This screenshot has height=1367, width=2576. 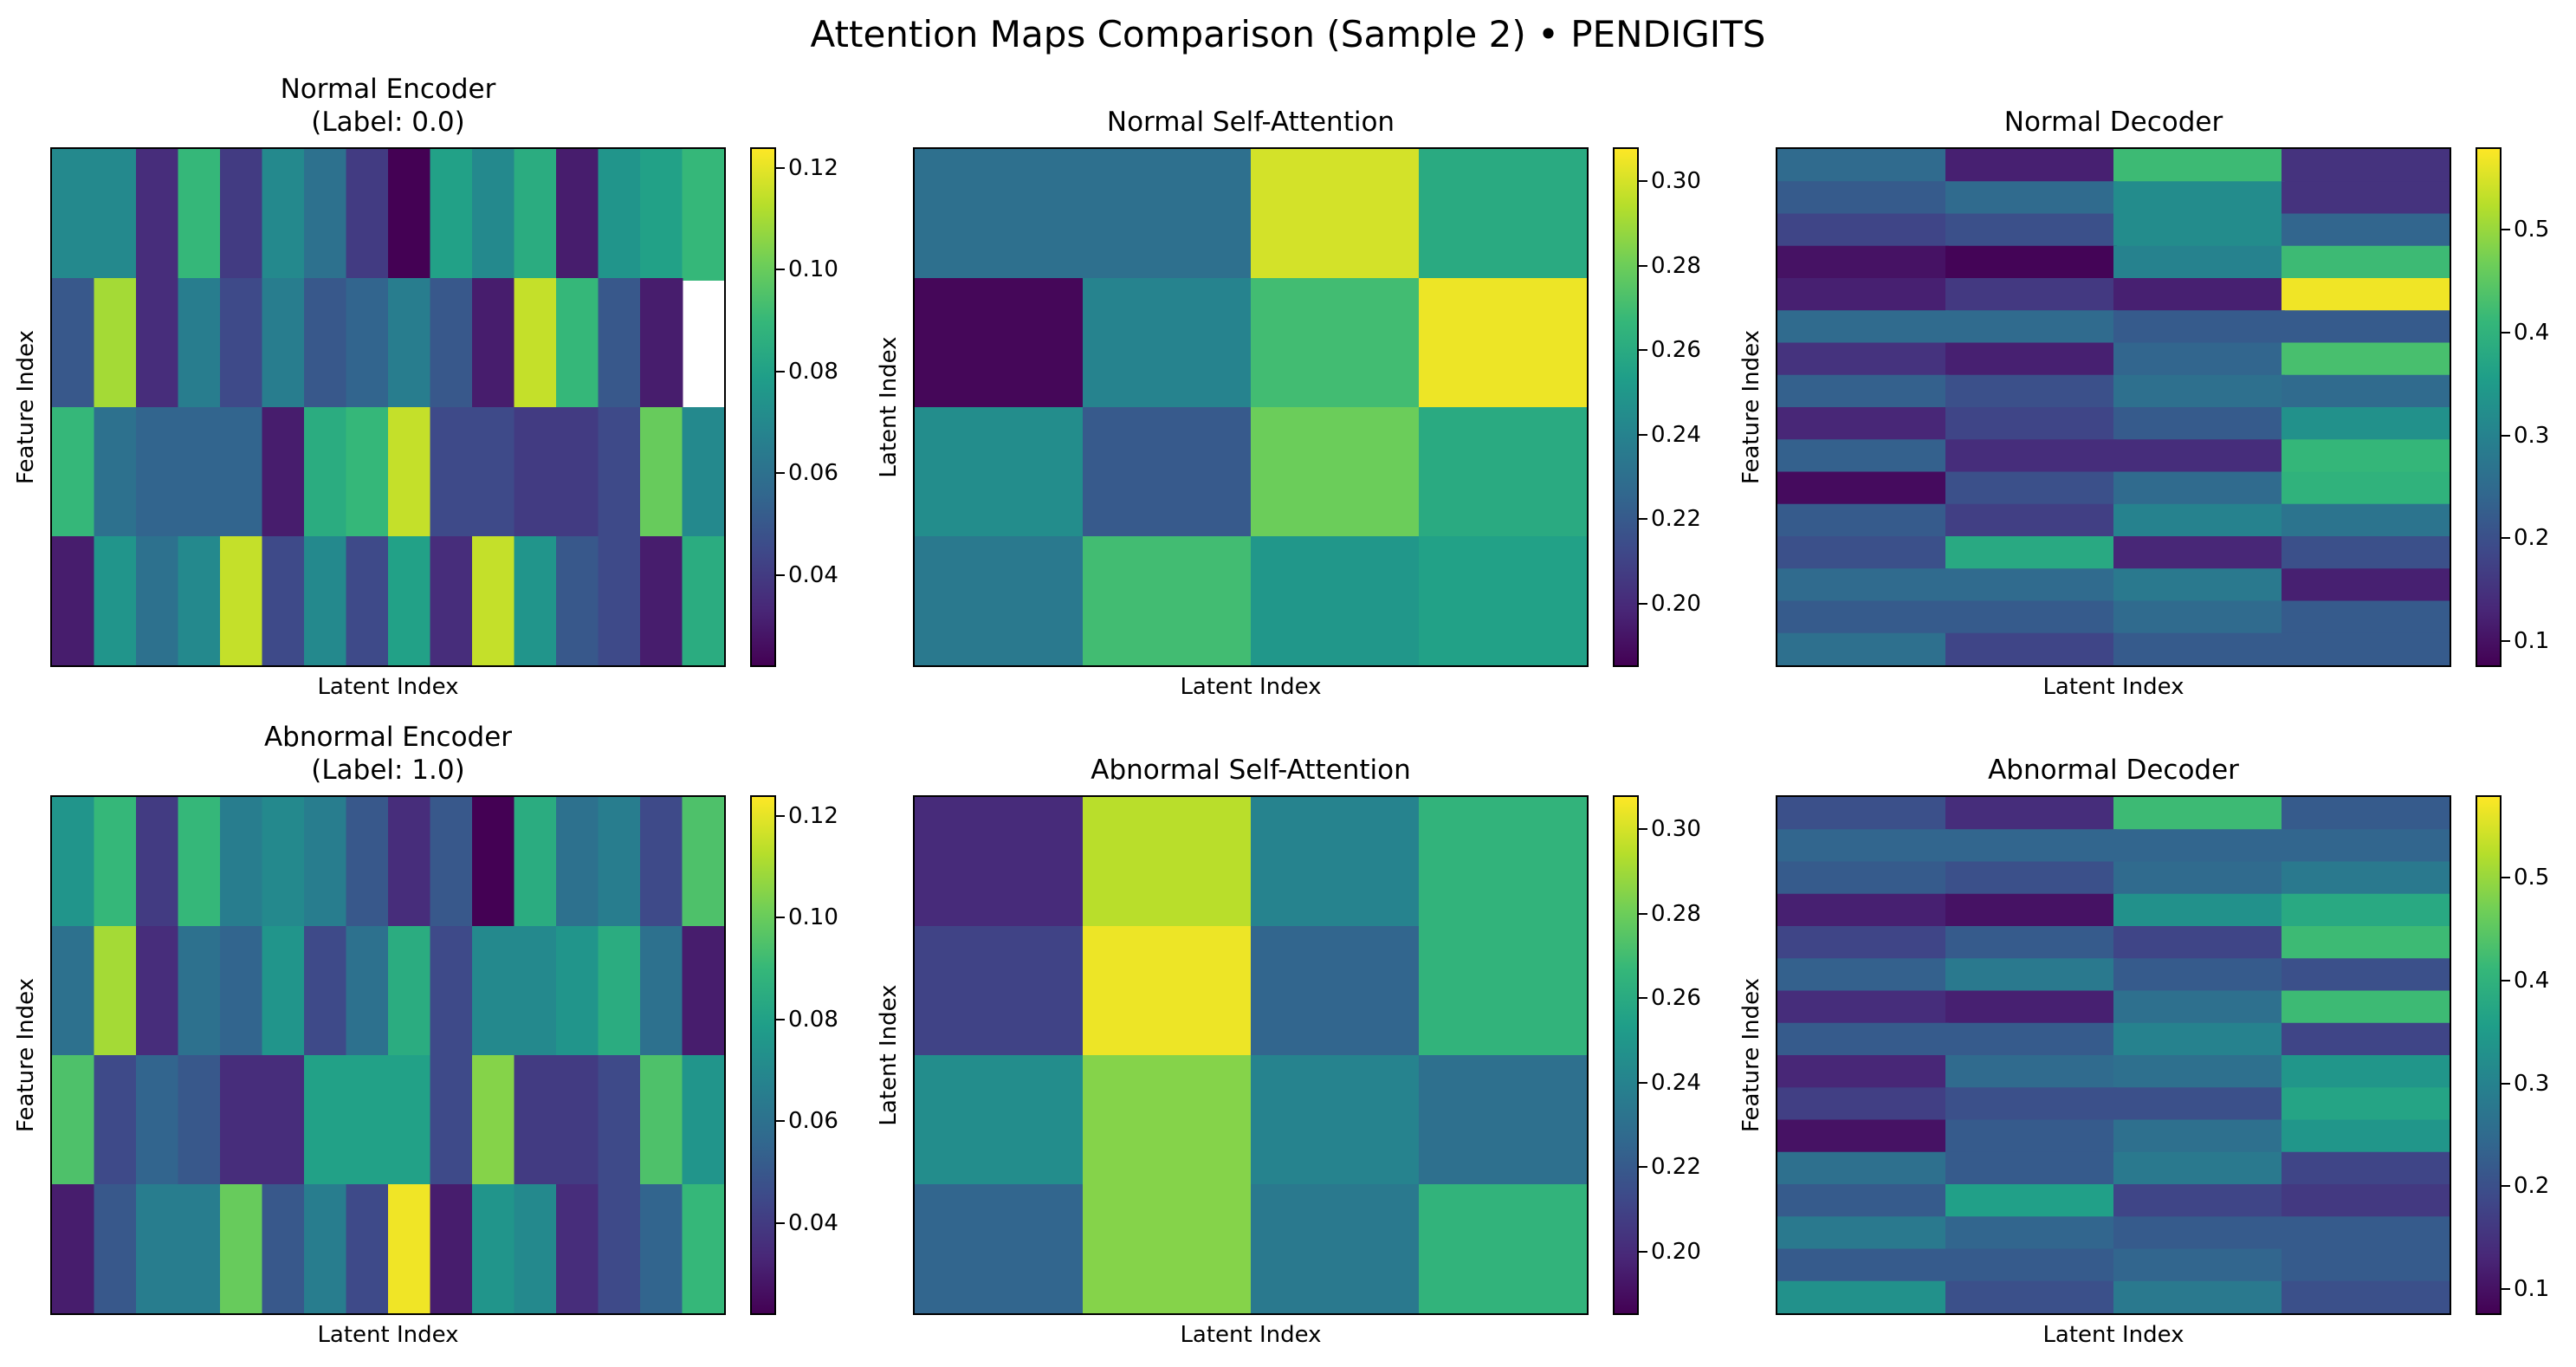 What do you see at coordinates (26, 1055) in the screenshot?
I see `abnormal-encoder-ylabel: Feature Index` at bounding box center [26, 1055].